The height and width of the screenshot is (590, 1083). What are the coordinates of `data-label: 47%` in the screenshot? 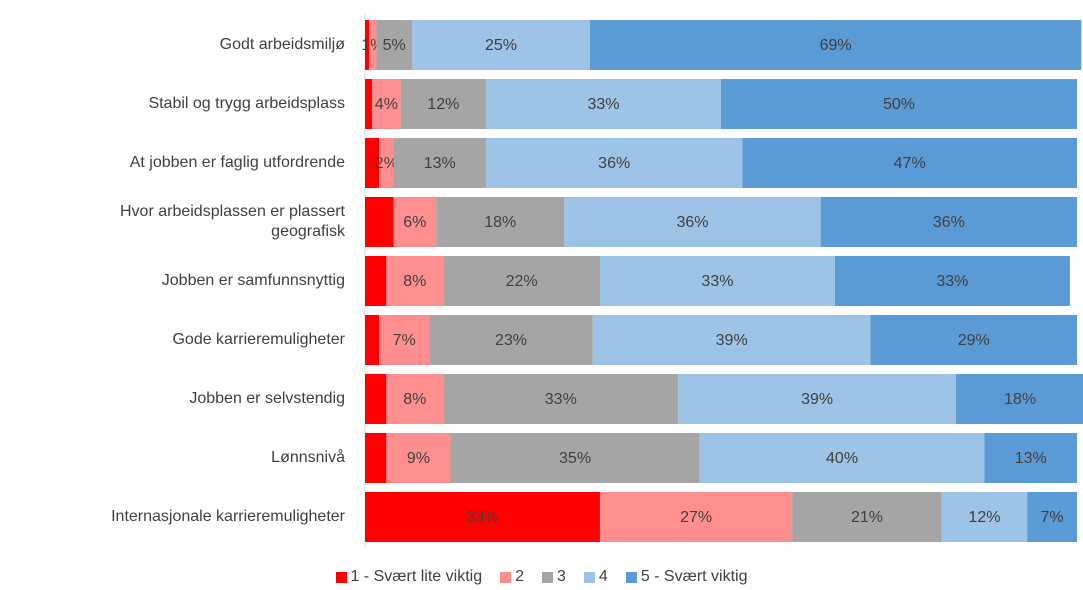 It's located at (910, 163).